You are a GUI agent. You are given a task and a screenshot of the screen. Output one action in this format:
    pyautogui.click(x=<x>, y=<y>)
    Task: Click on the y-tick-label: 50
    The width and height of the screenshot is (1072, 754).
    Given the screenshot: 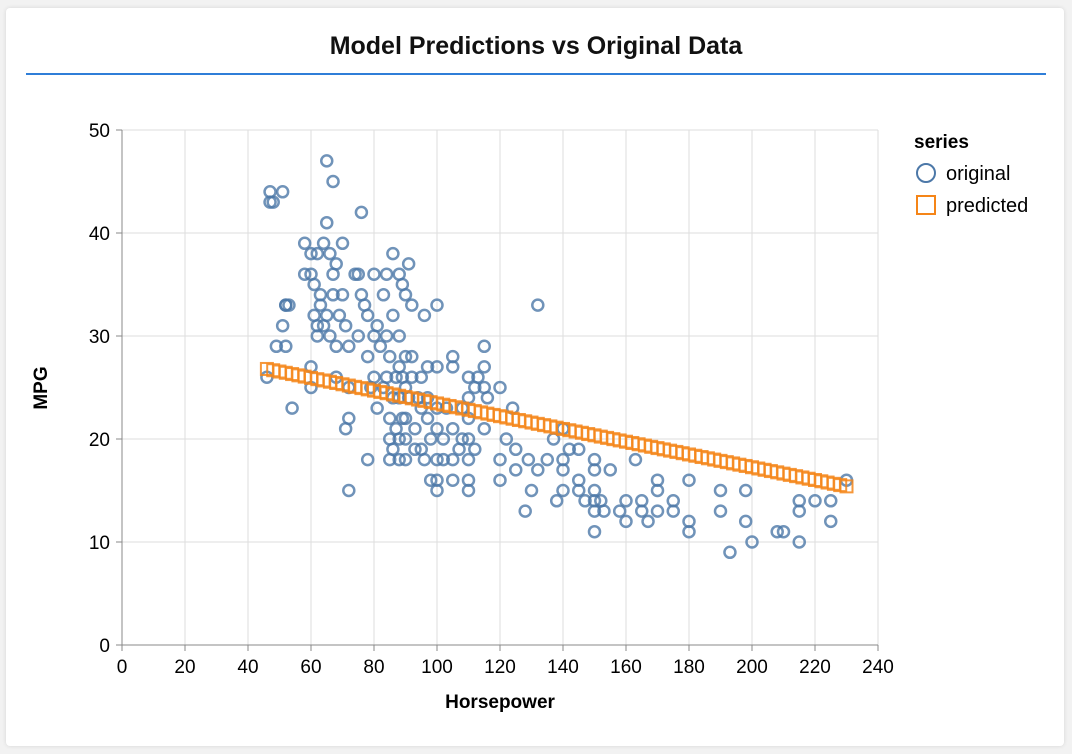 What is the action you would take?
    pyautogui.click(x=99, y=131)
    